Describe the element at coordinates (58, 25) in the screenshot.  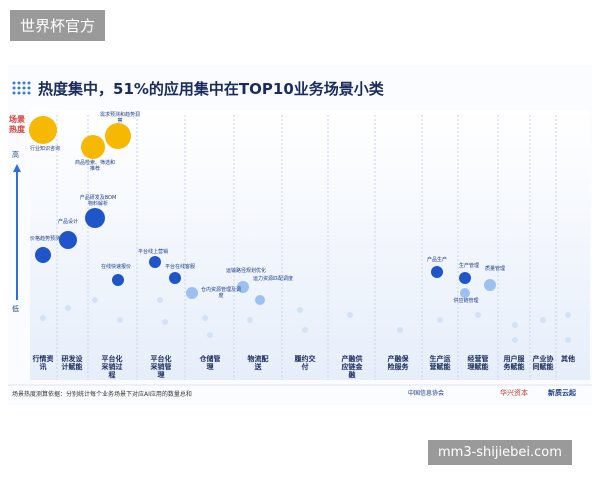
I see `watermark: 世界杯官方` at that location.